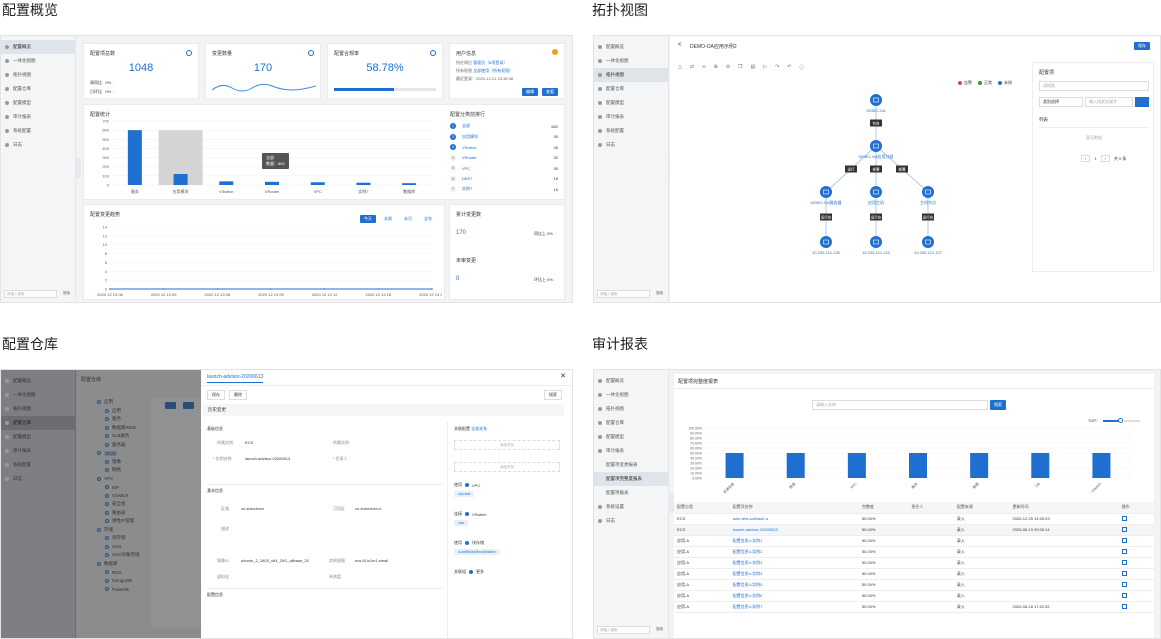  Describe the element at coordinates (111, 521) in the screenshot. I see `tree-node: 弹性IP管理` at that location.